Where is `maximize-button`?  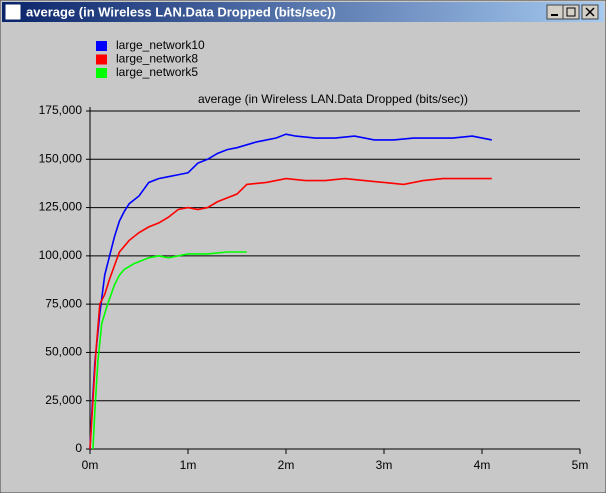 maximize-button is located at coordinates (571, 12).